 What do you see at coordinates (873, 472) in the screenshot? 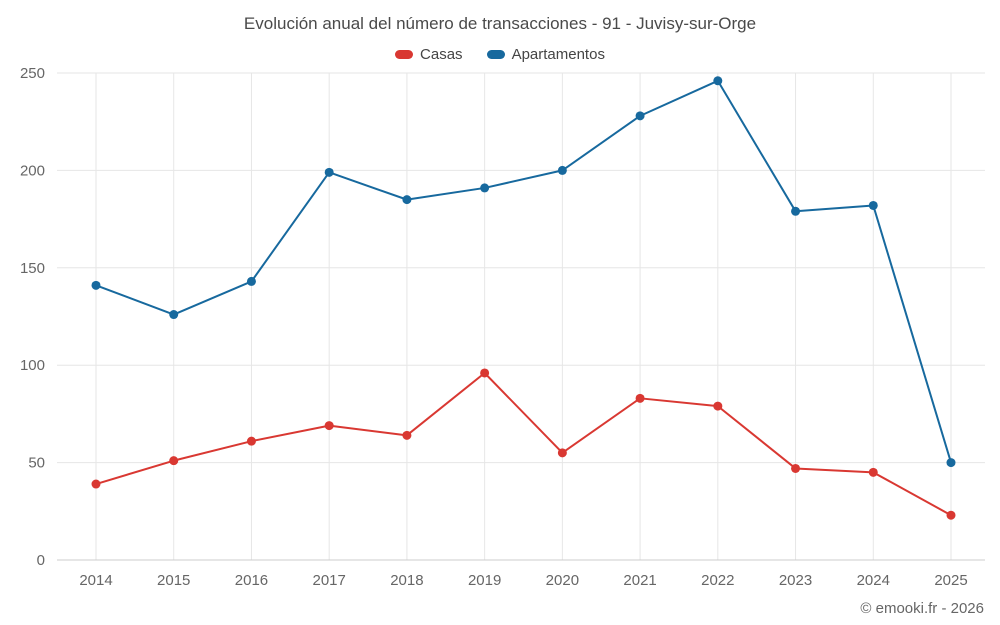
I see `data-point-casas-2024` at bounding box center [873, 472].